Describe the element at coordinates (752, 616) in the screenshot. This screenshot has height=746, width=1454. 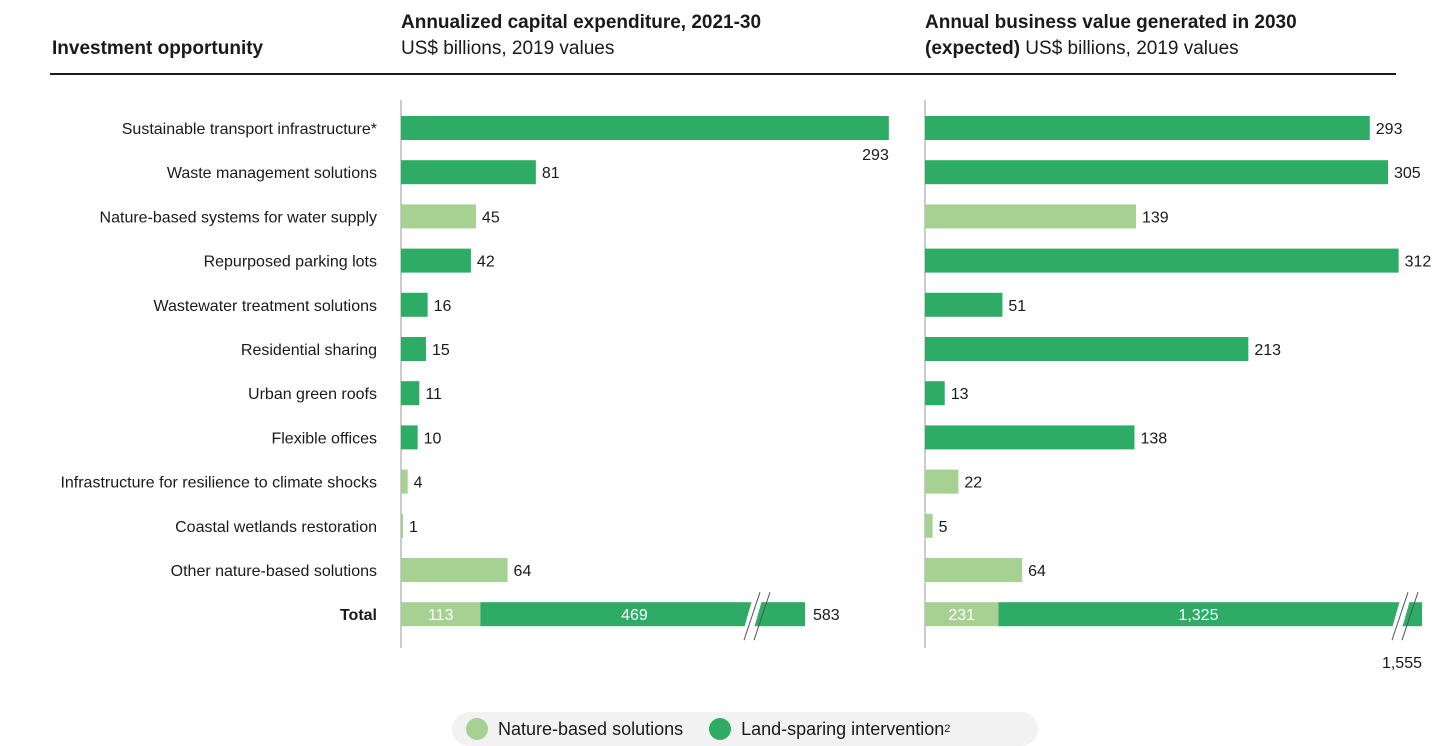
I see `left-break-line-a` at that location.